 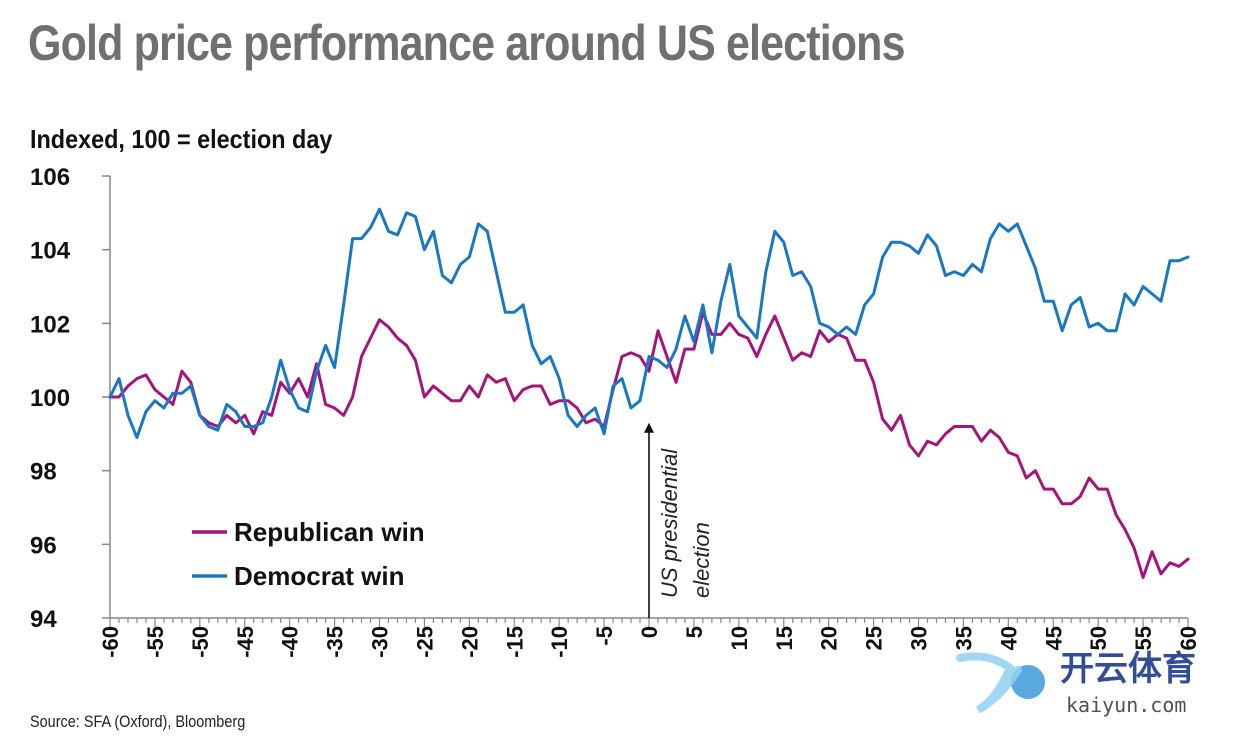 What do you see at coordinates (335, 642) in the screenshot?
I see `x-tick-label: -35` at bounding box center [335, 642].